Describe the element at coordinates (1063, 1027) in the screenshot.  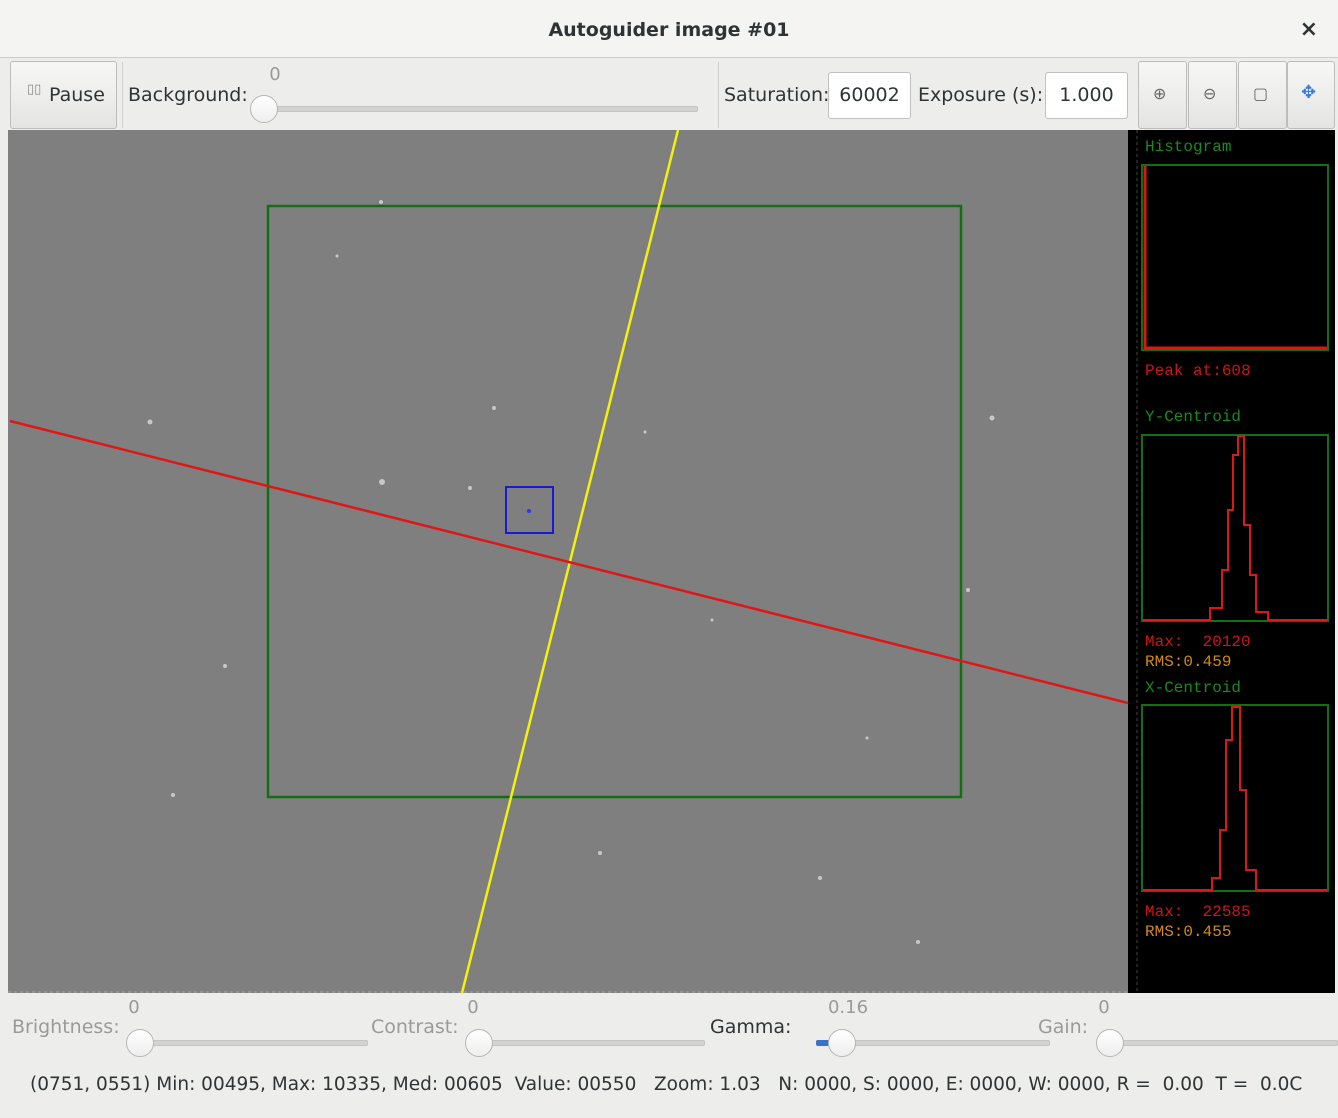
I see `slider-label: Gain:` at that location.